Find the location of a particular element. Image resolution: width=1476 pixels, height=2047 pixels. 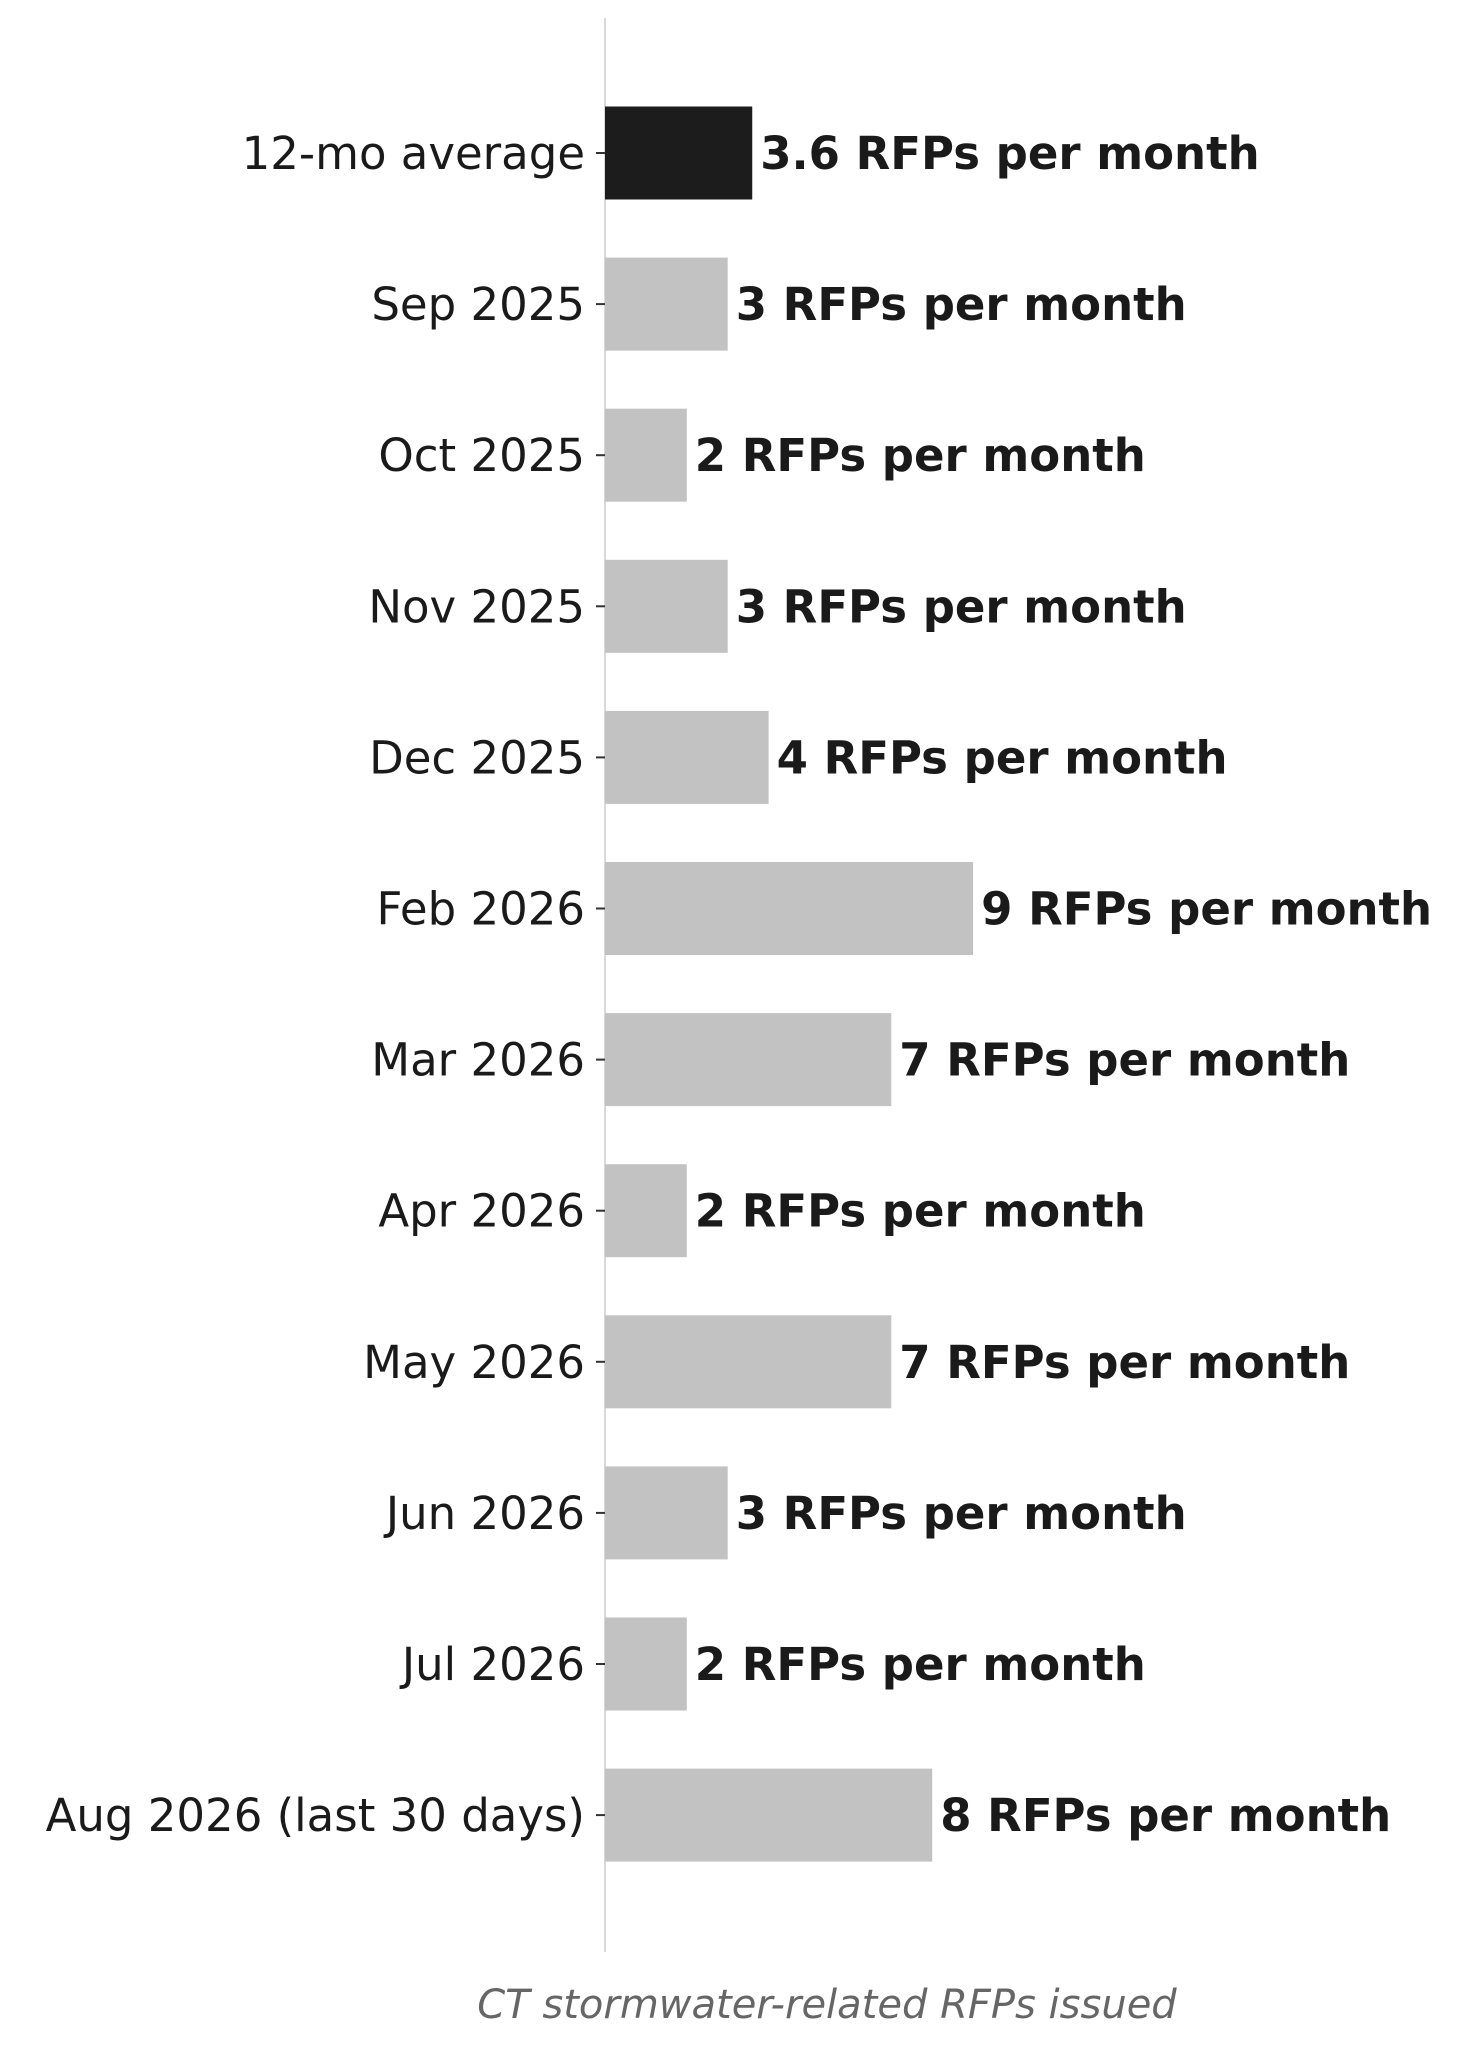

bar-mar-2026 is located at coordinates (748, 1060).